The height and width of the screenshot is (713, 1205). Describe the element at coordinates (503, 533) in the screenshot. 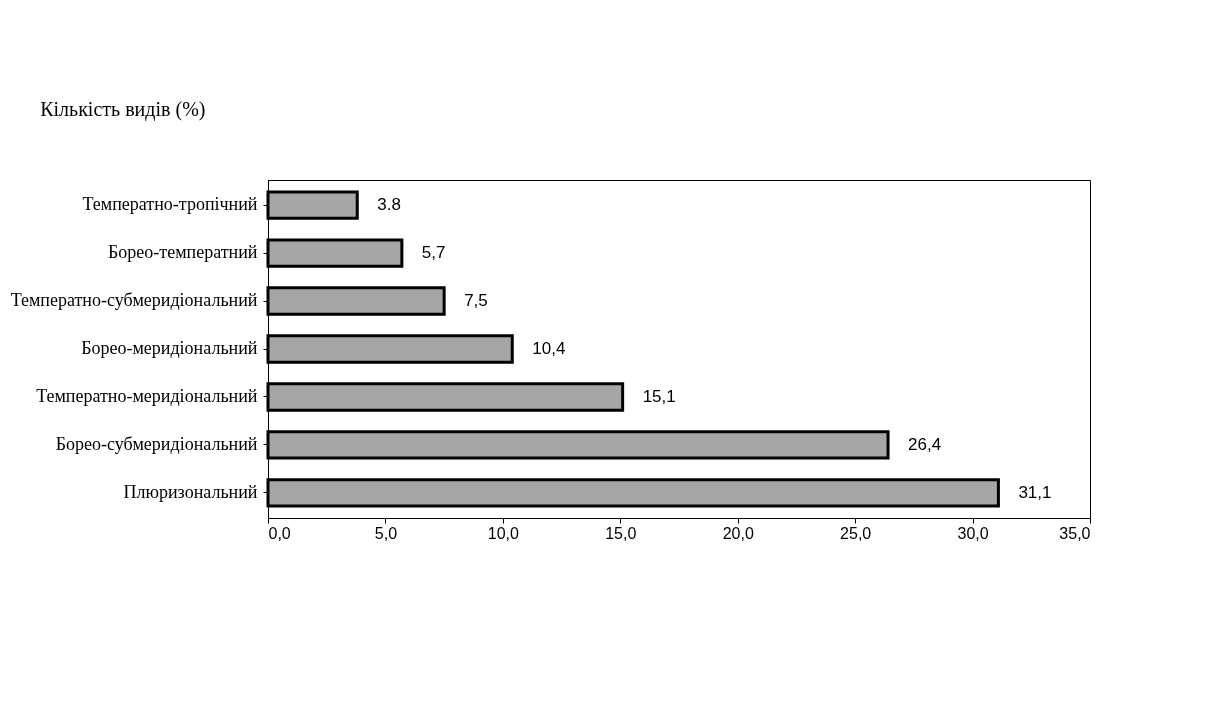

I see `x-tick-label: 10,0` at that location.